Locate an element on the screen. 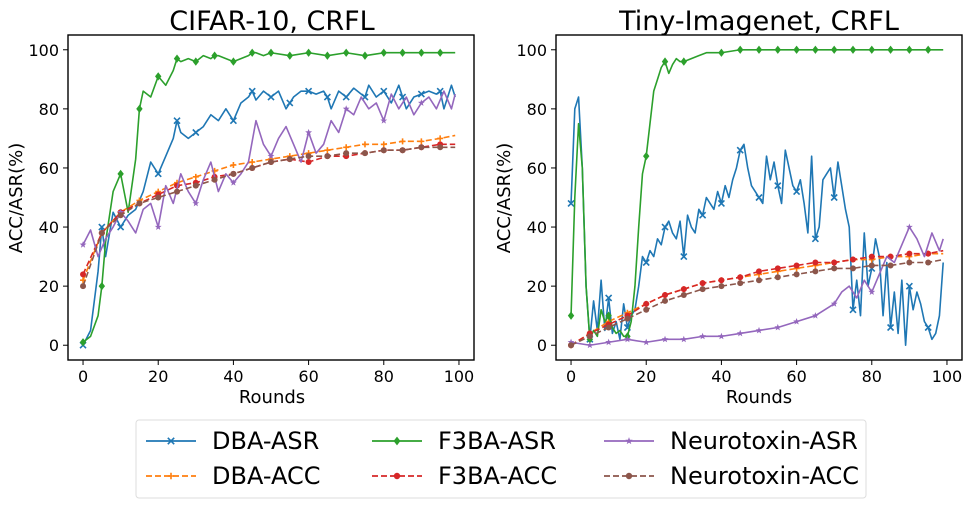 This screenshot has width=969, height=505. legend-label: F3BA-ASR is located at coordinates (497, 441).